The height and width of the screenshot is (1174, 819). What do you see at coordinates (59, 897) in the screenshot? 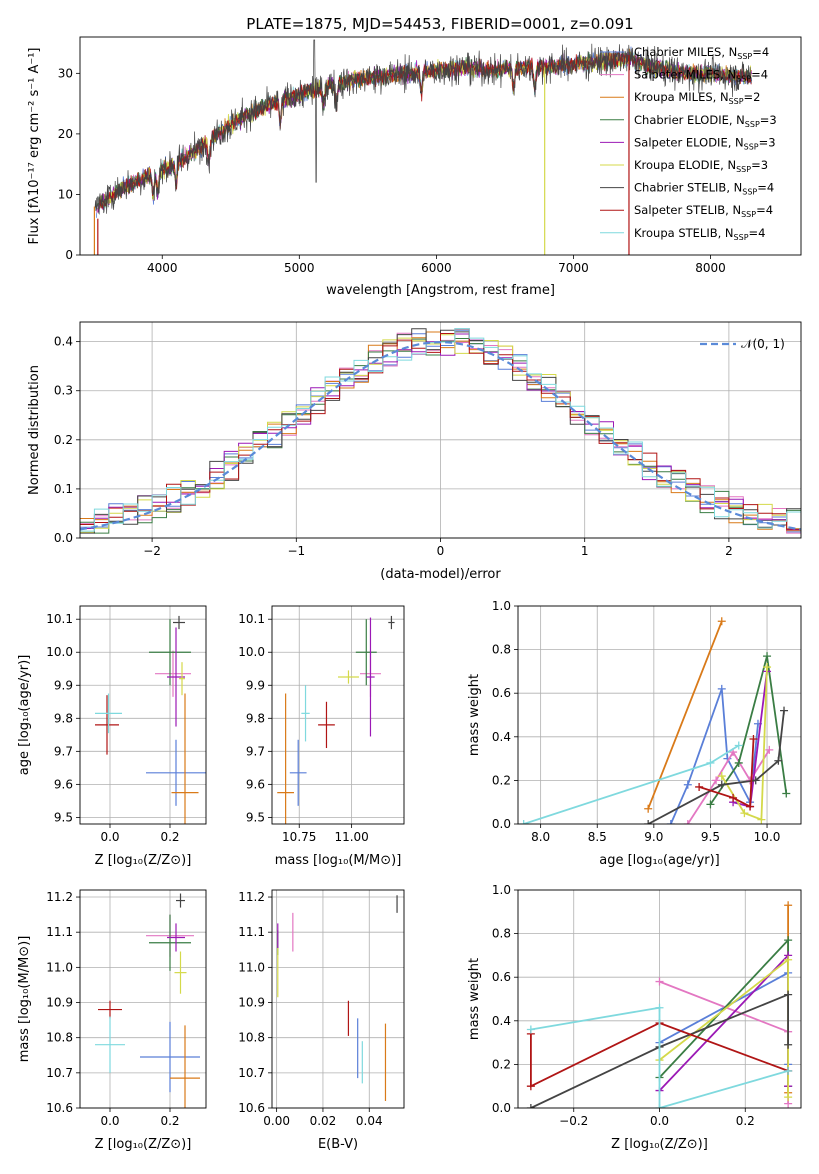
I see `mass_vs_Z-y-tick-label: 11.2` at bounding box center [59, 897].